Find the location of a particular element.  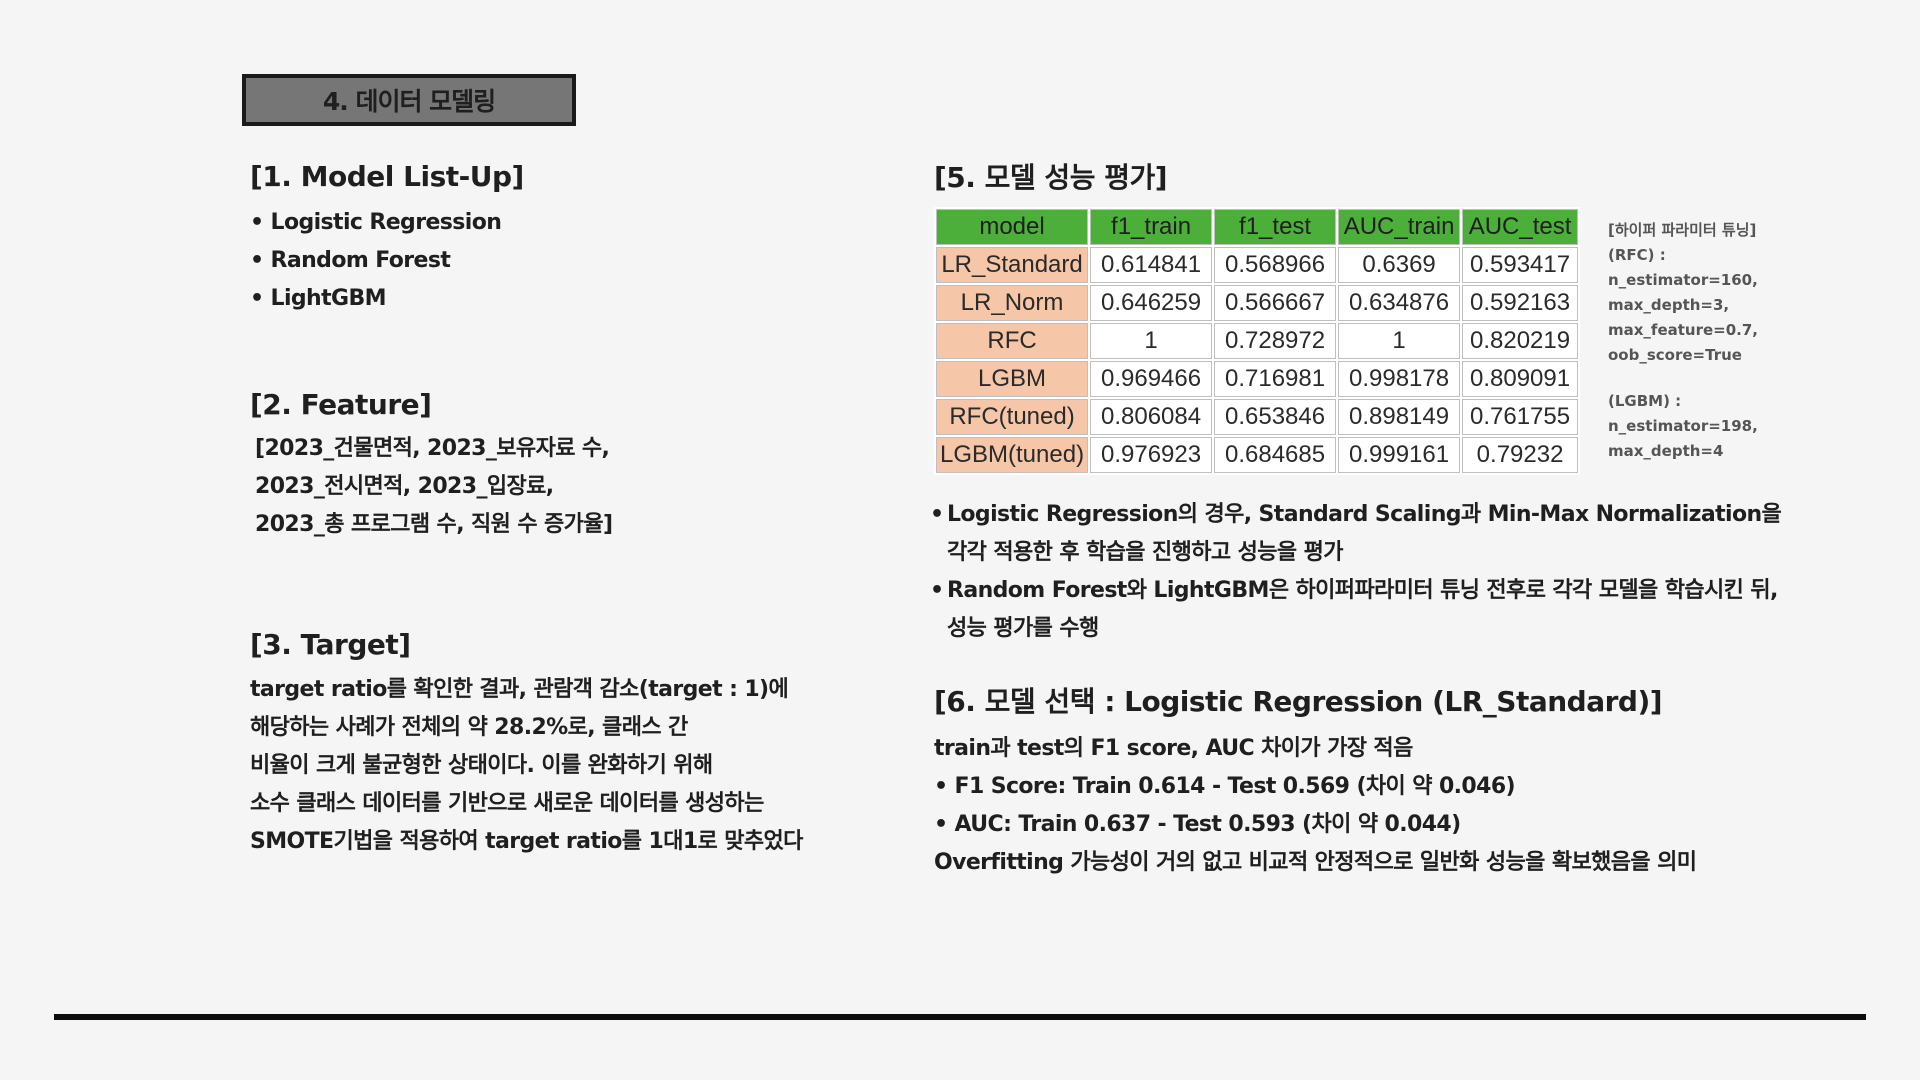

model-cell: RFC(tuned) is located at coordinates (1012, 417).